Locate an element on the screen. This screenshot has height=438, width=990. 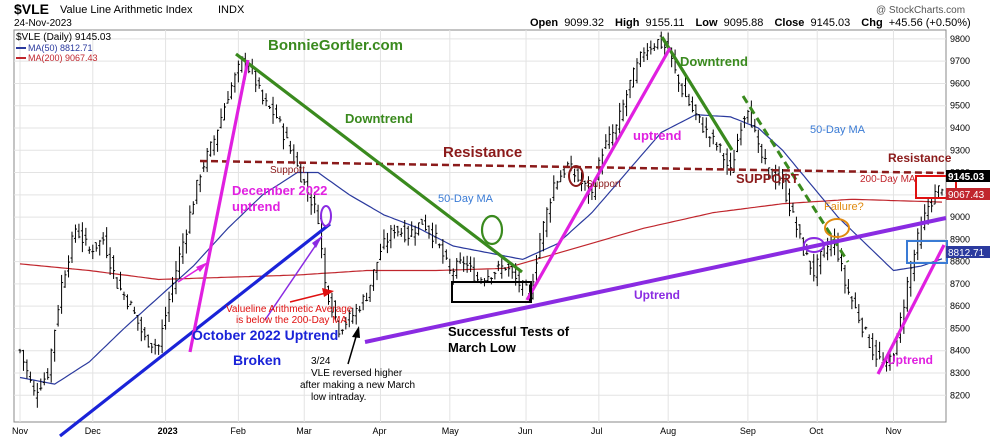
resistance-line is located at coordinates (573, 167).